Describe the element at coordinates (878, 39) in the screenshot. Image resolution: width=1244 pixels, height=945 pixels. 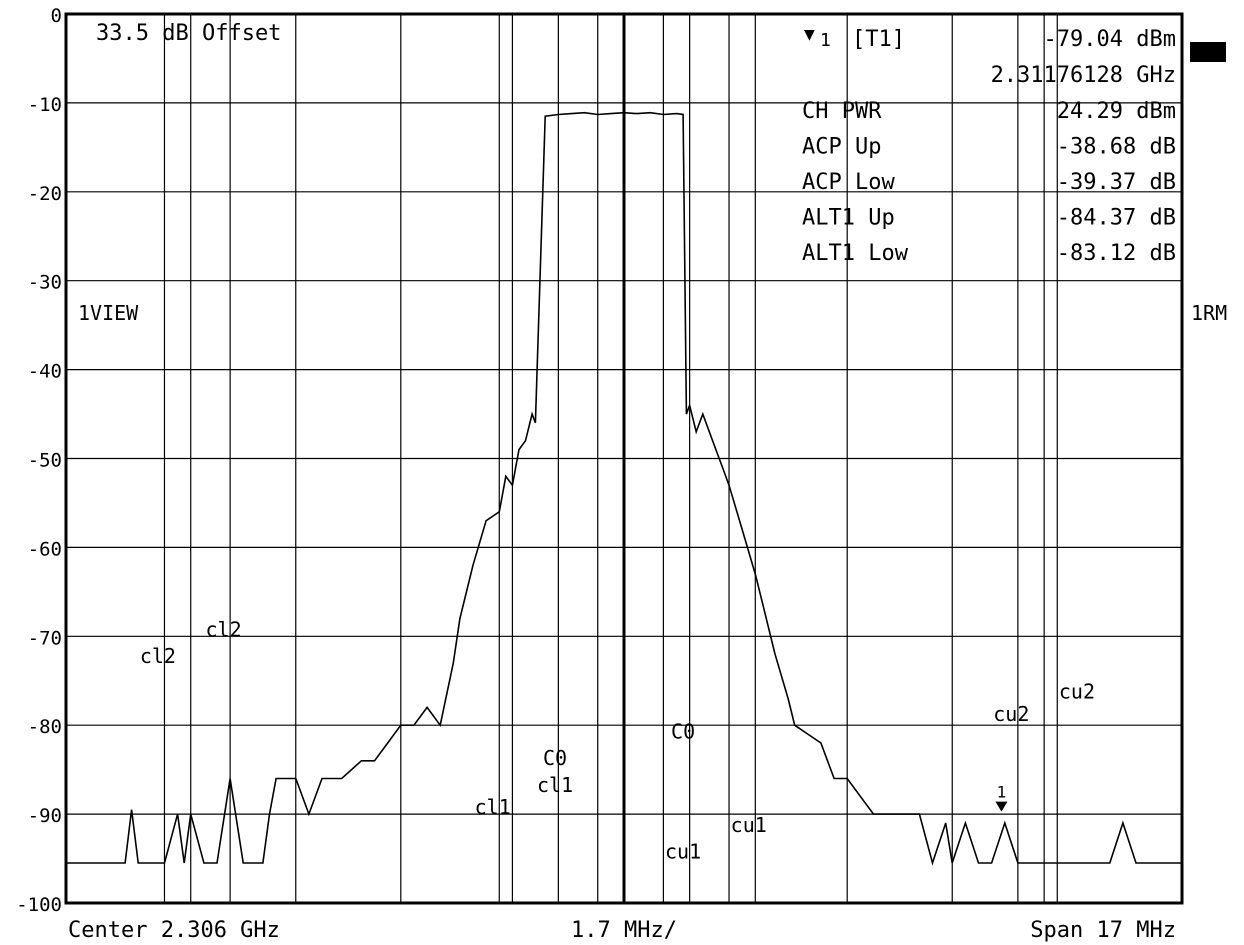
I see `marker-id: [T1]` at that location.